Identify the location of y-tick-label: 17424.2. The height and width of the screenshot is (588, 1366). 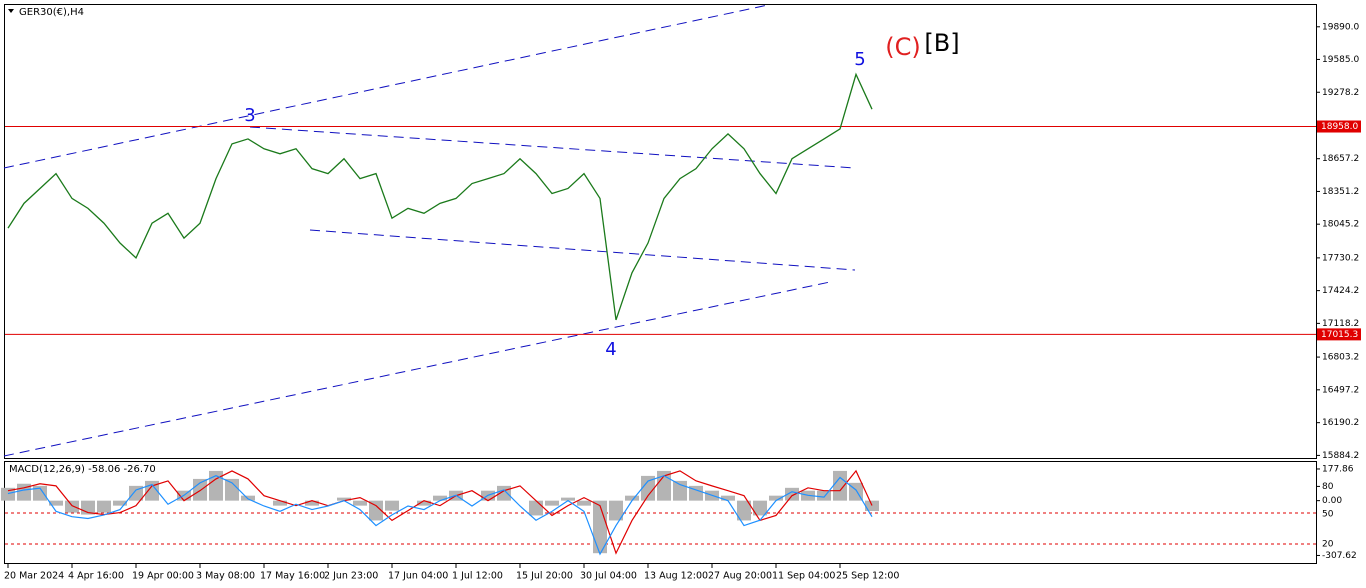
(1340, 291).